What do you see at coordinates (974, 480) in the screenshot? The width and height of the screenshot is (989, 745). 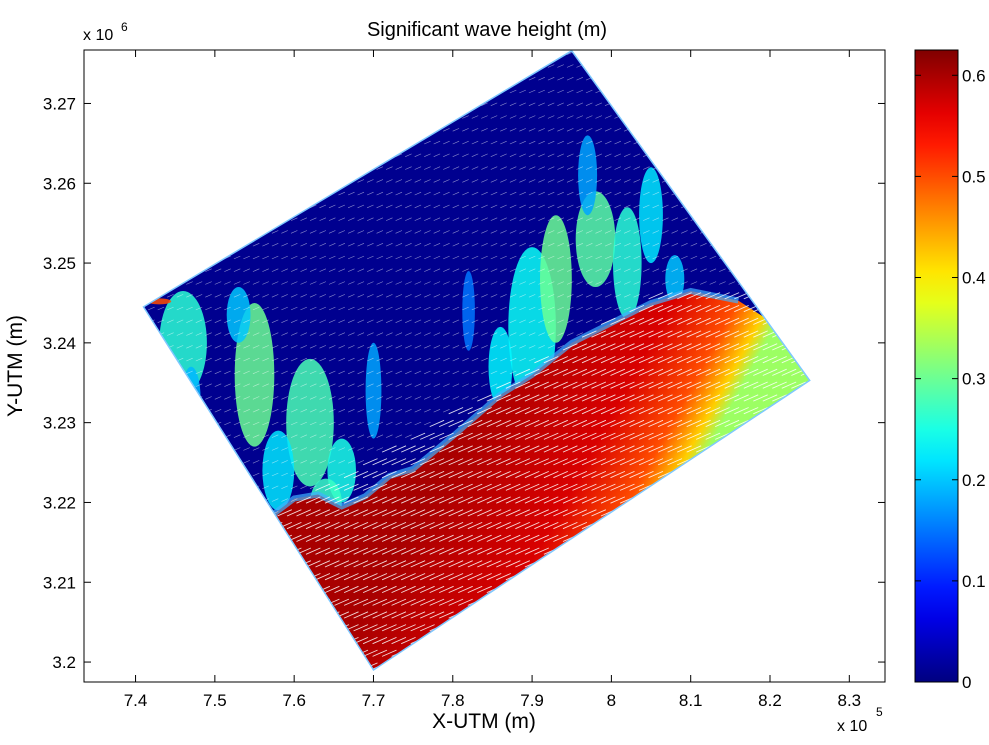 I see `colorbar-tick-label: 0.2` at bounding box center [974, 480].